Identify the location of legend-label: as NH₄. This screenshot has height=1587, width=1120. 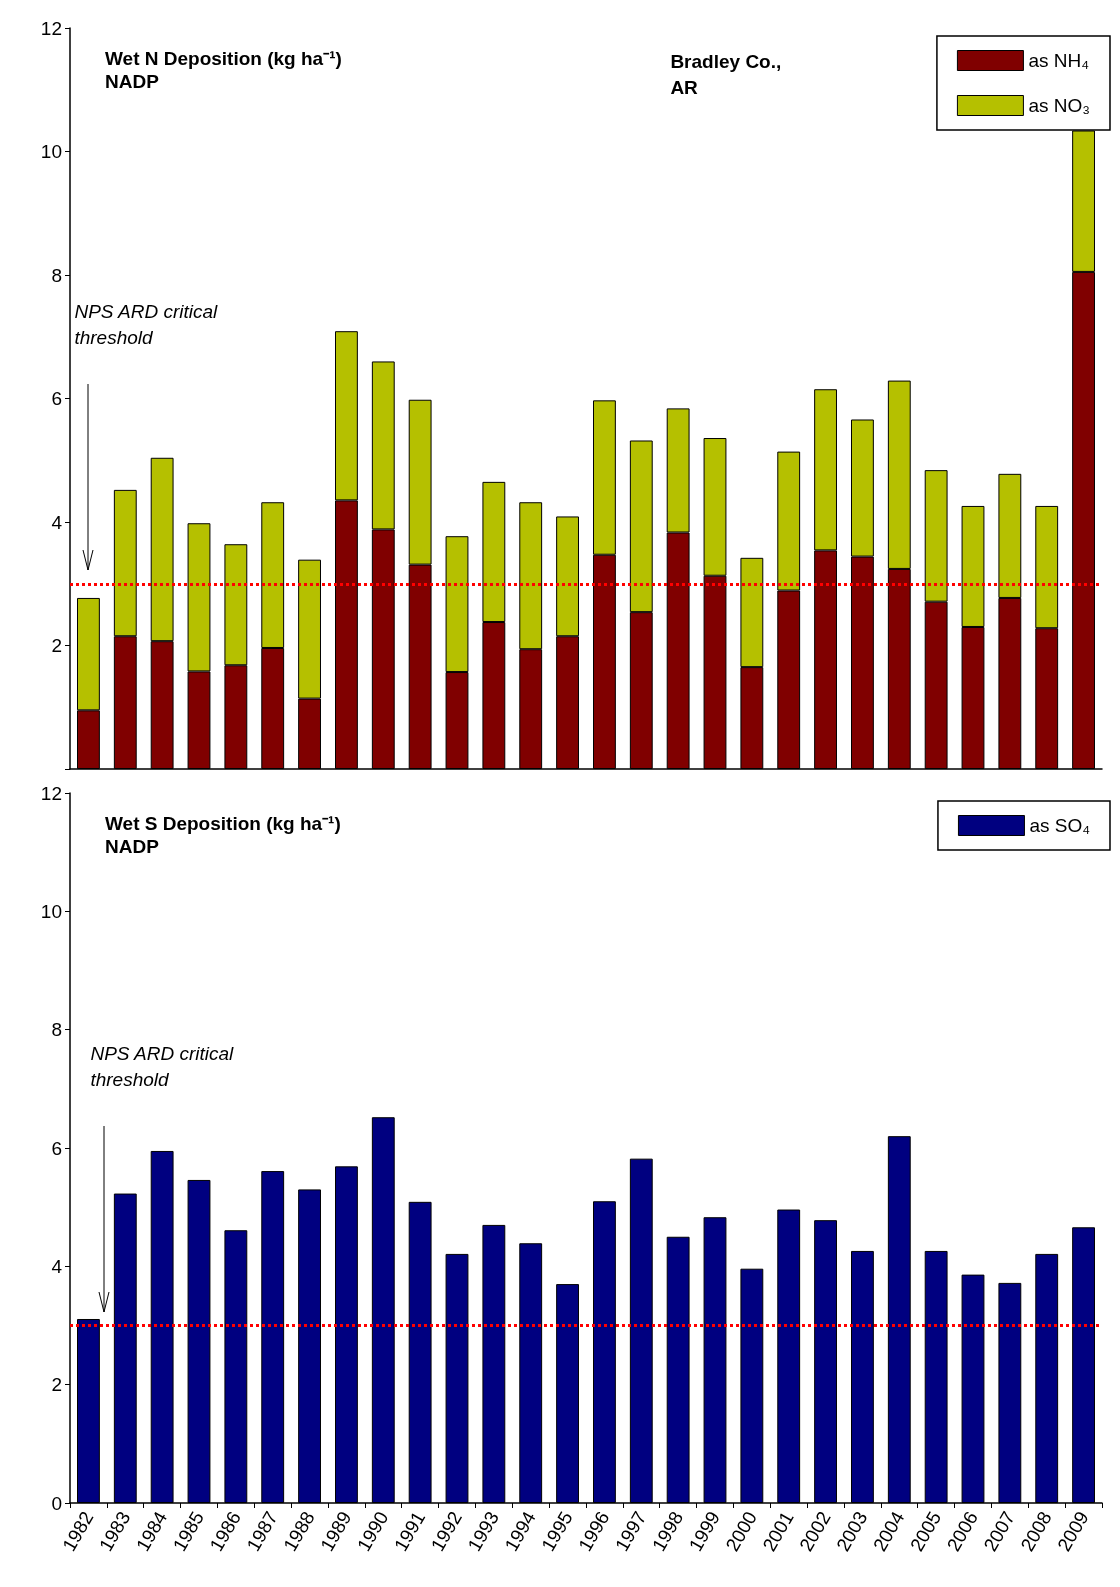
(1059, 60).